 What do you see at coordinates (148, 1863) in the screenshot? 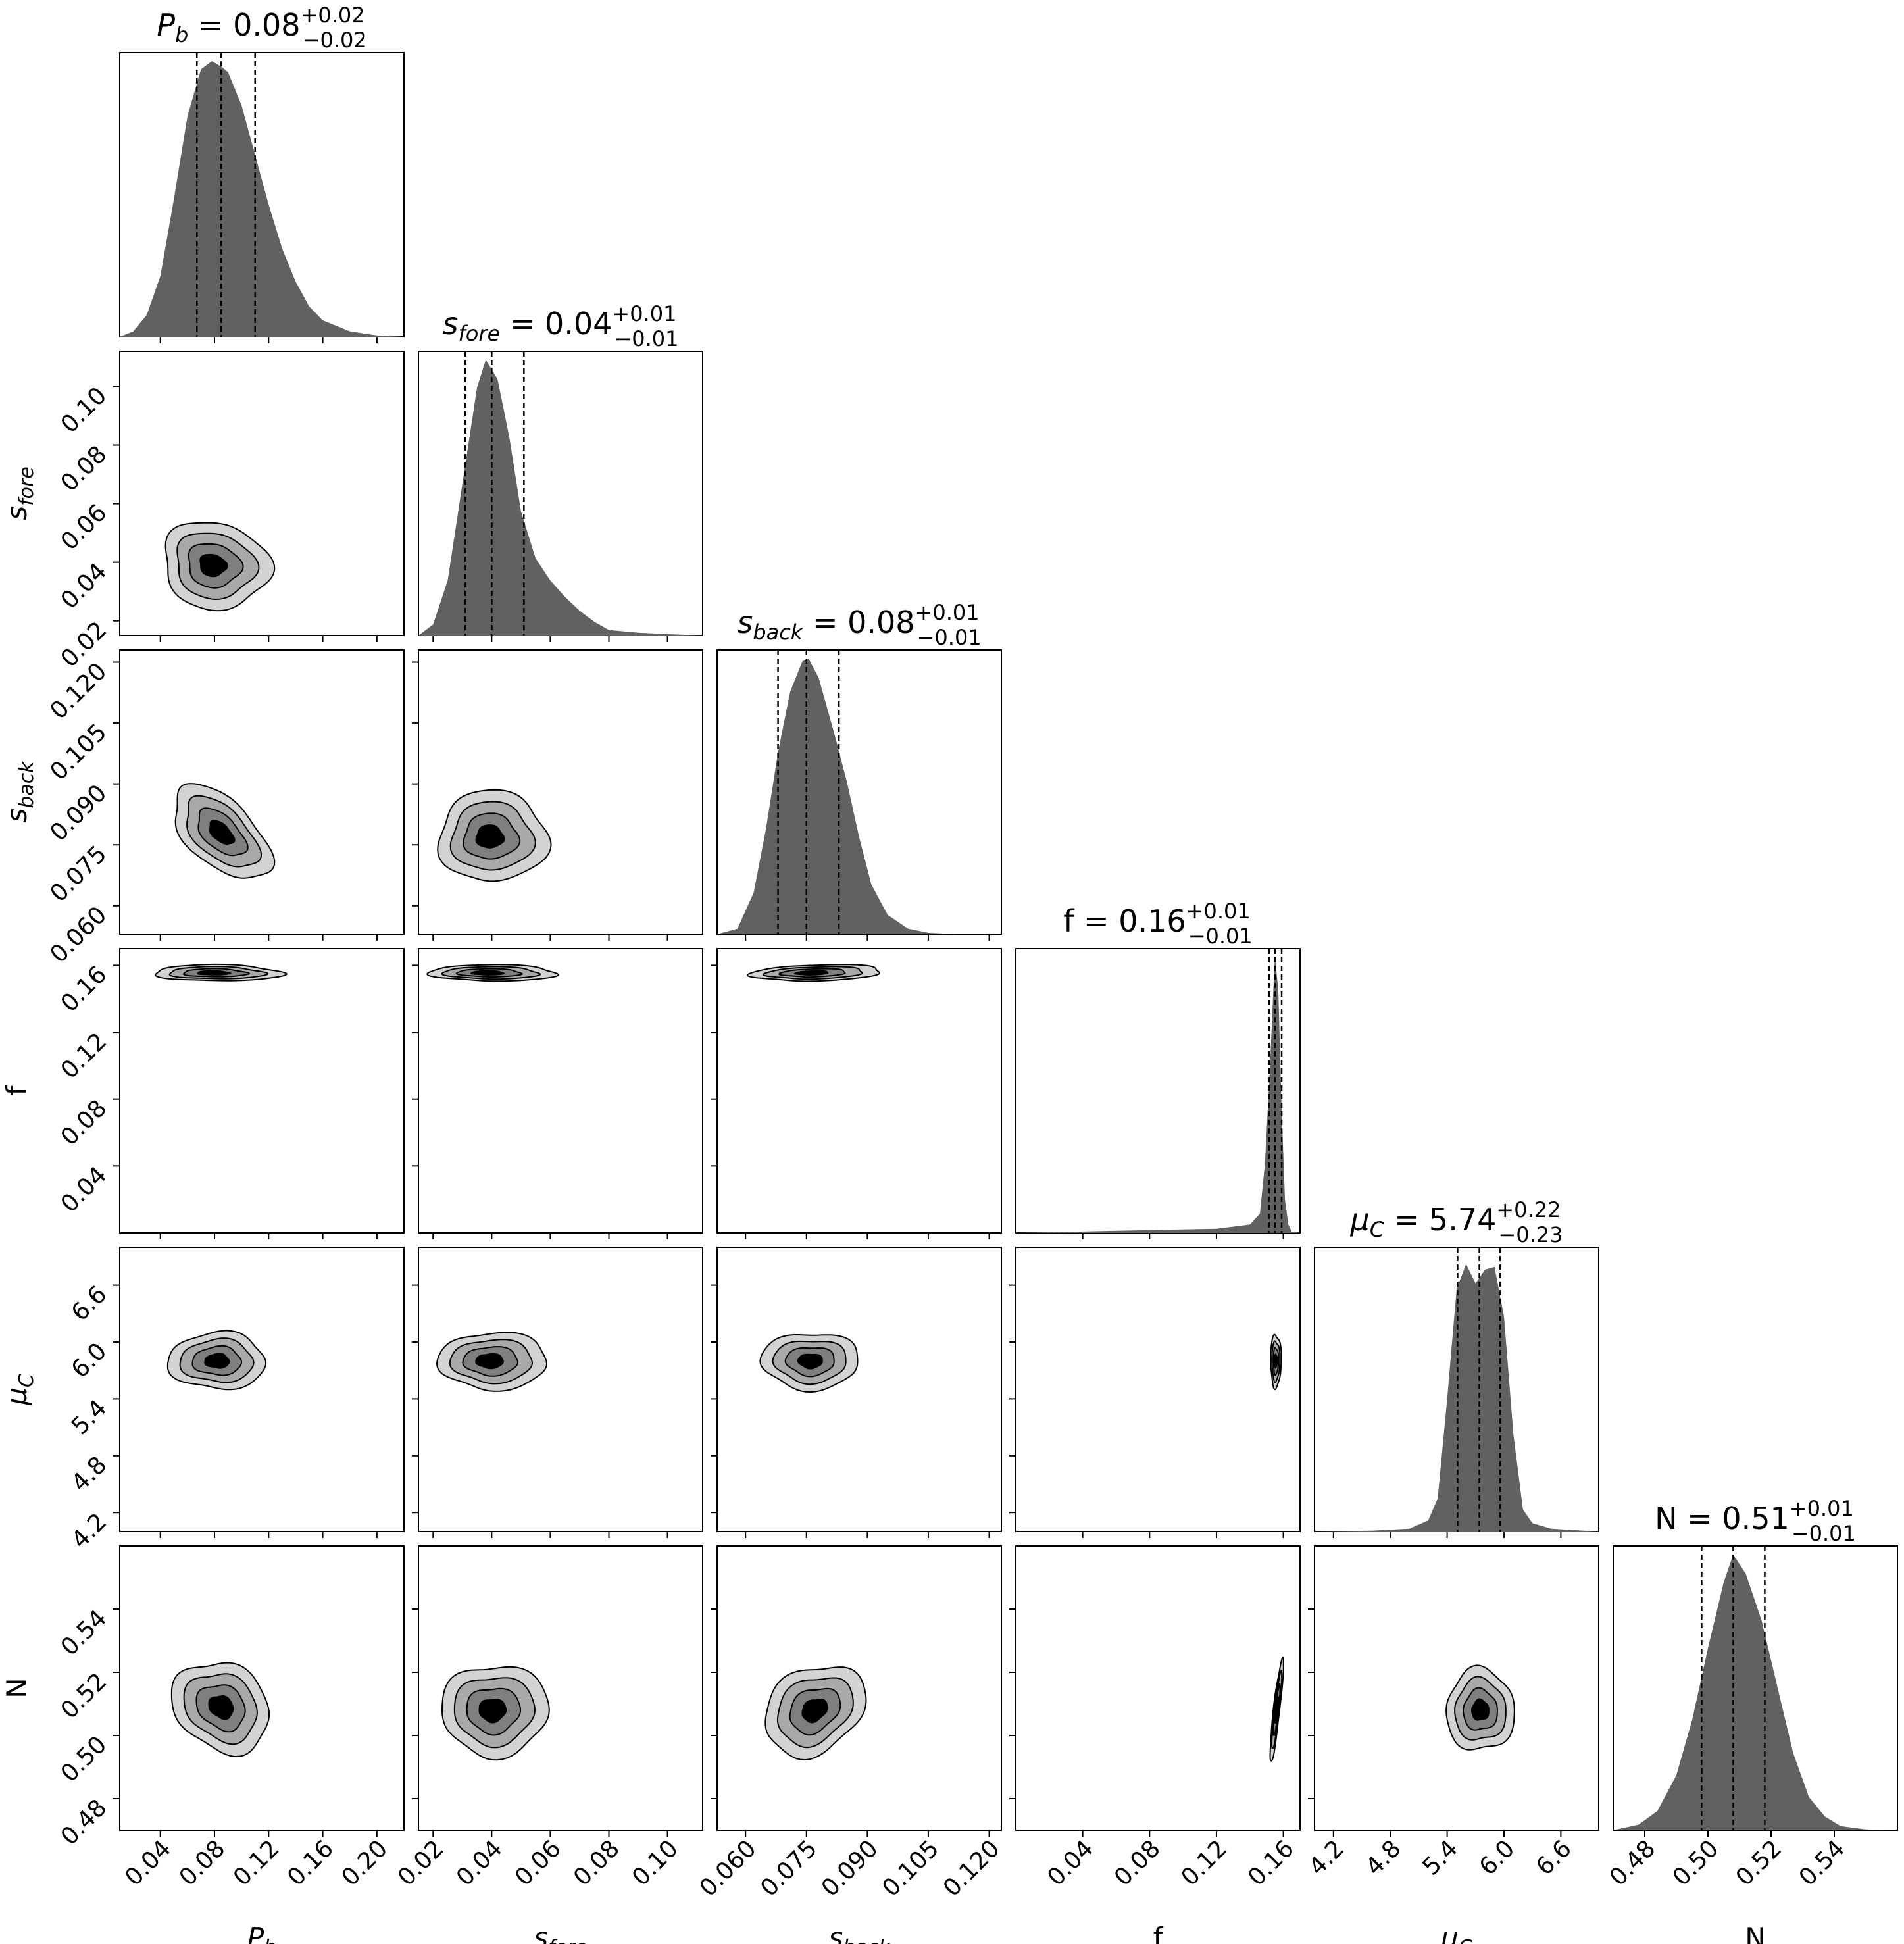
I see `x-tick-label-Pb: 0.04` at bounding box center [148, 1863].